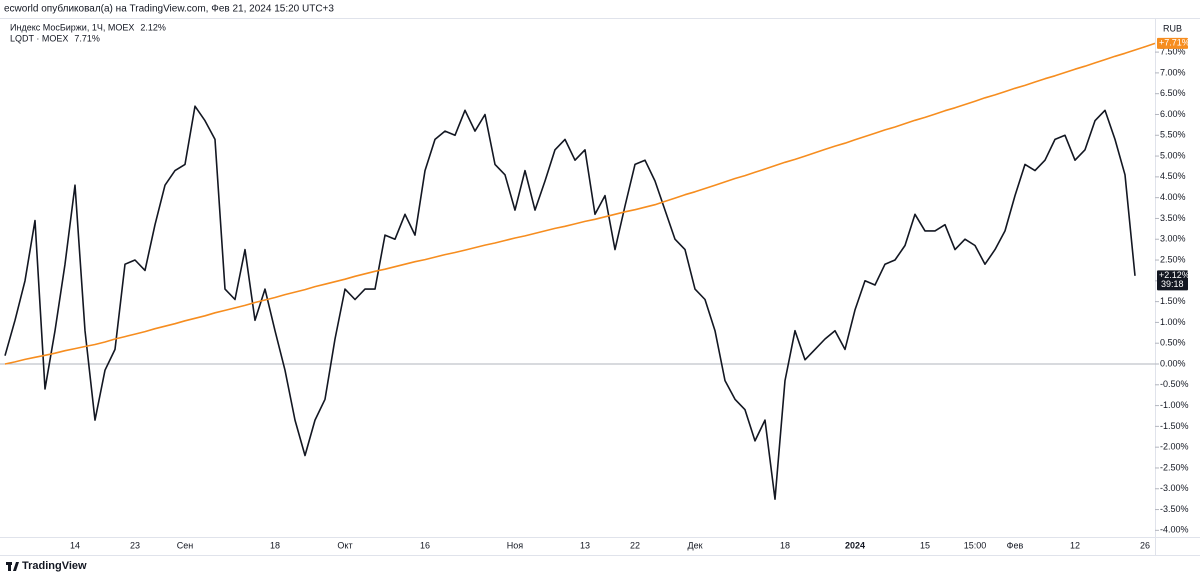  I want to click on y-tick-label: 2.50%, so click(1173, 259).